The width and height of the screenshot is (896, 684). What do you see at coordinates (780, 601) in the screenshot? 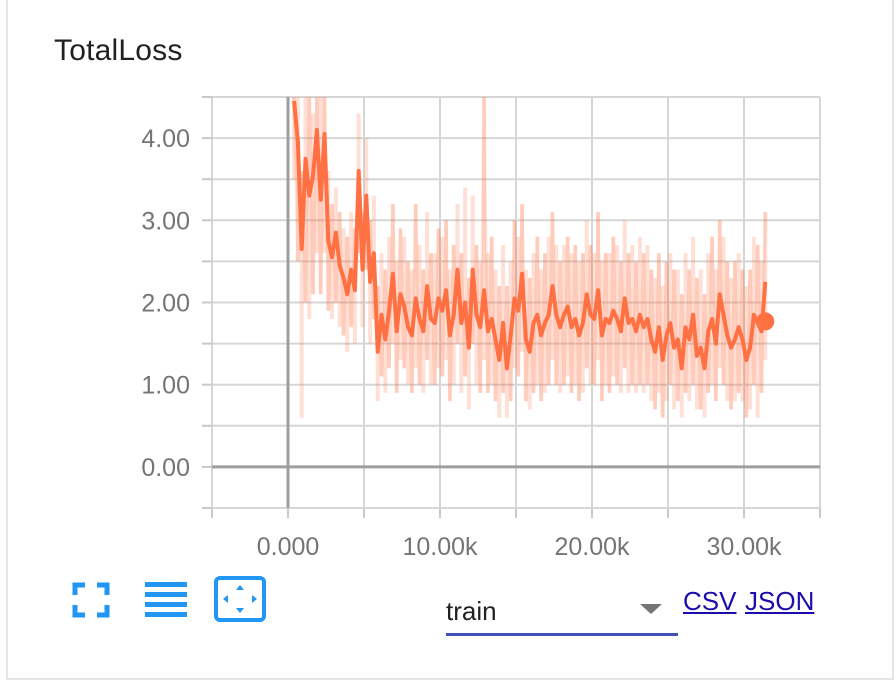
I see `download-json-link: JSON` at bounding box center [780, 601].